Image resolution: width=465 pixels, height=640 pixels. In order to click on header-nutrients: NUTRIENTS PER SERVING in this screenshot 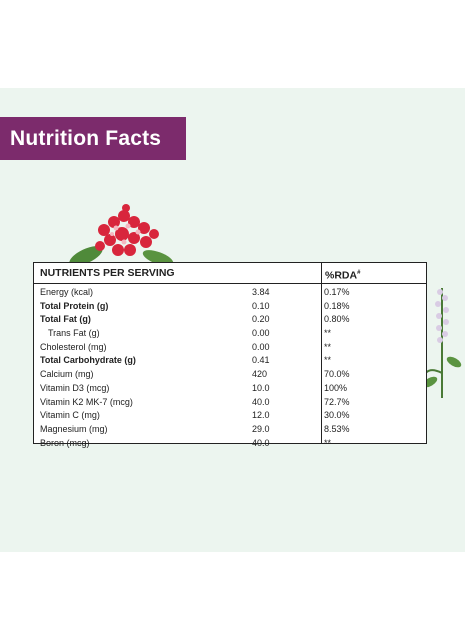, I will do `click(107, 273)`.